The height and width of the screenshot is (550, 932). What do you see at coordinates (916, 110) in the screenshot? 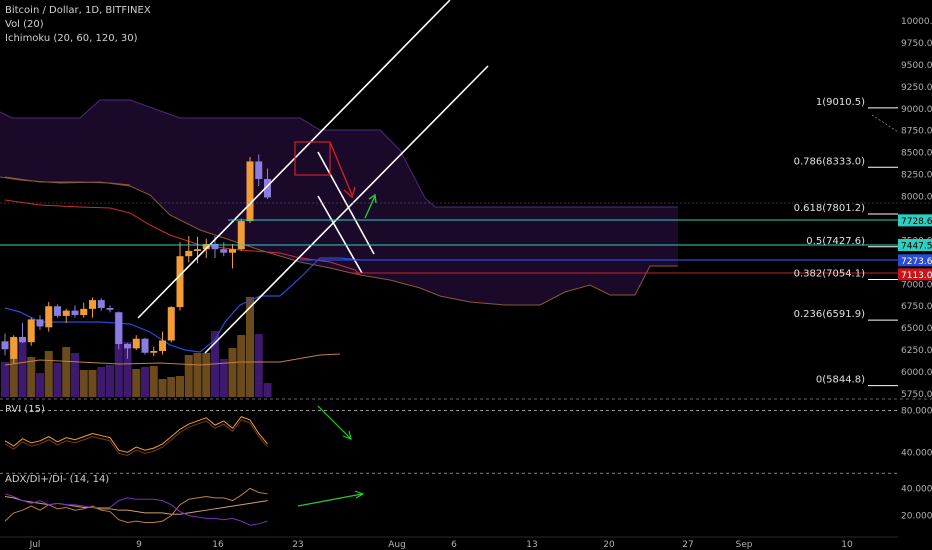
I see `price-tick-label: 9000.0` at bounding box center [916, 110].